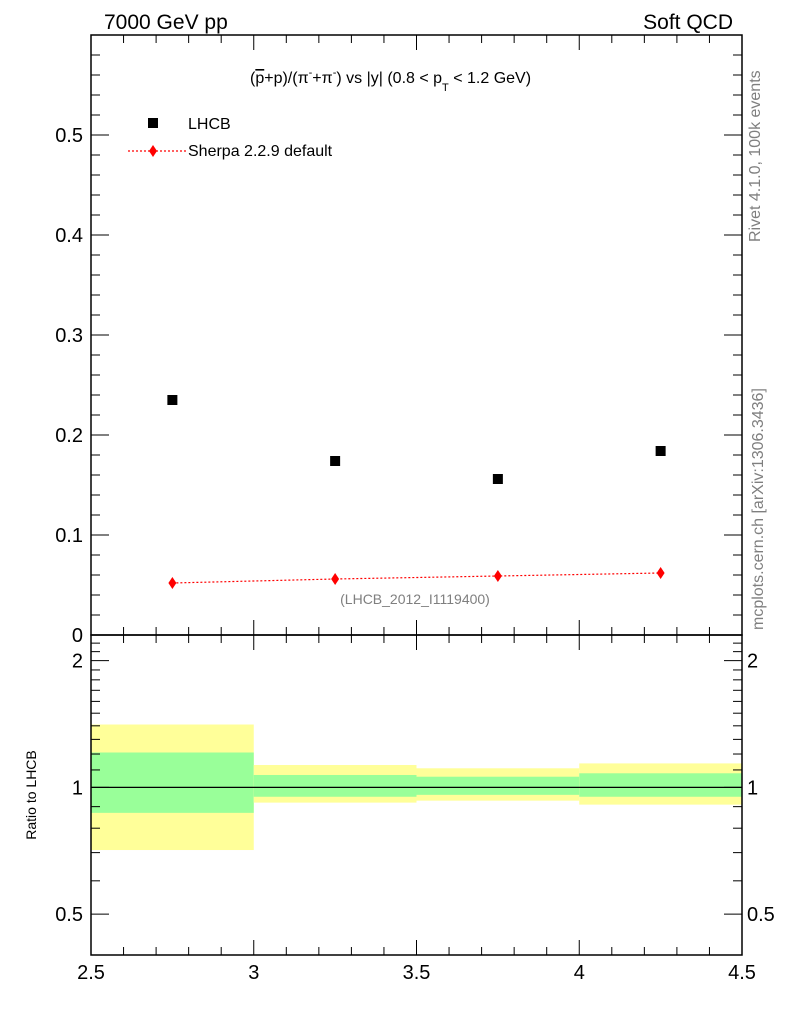 The height and width of the screenshot is (1024, 786). Describe the element at coordinates (69, 536) in the screenshot. I see `y-tick-label: 0.1` at that location.